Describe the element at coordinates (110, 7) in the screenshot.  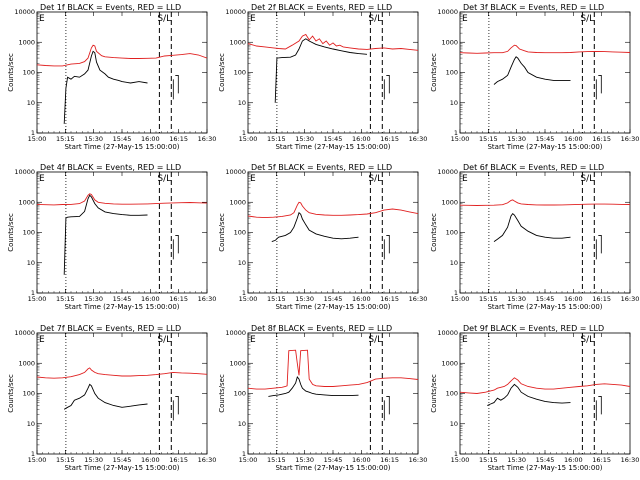
I see `panel-title: Det 1f BLACK = Events, RED = LLD` at that location.